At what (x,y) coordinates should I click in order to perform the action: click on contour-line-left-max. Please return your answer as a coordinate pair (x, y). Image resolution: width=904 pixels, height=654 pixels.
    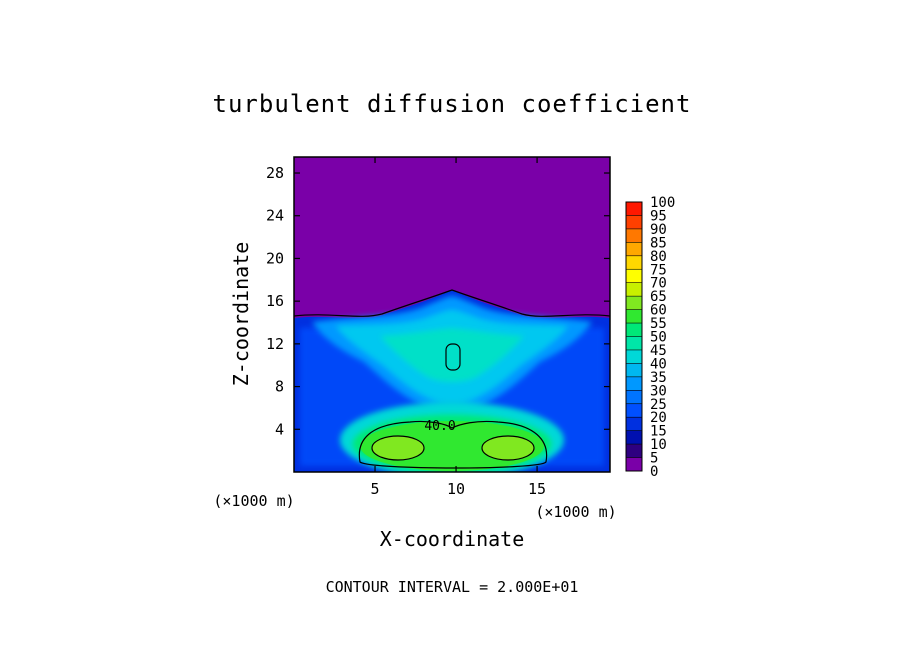
    Looking at the image, I should click on (398, 448).